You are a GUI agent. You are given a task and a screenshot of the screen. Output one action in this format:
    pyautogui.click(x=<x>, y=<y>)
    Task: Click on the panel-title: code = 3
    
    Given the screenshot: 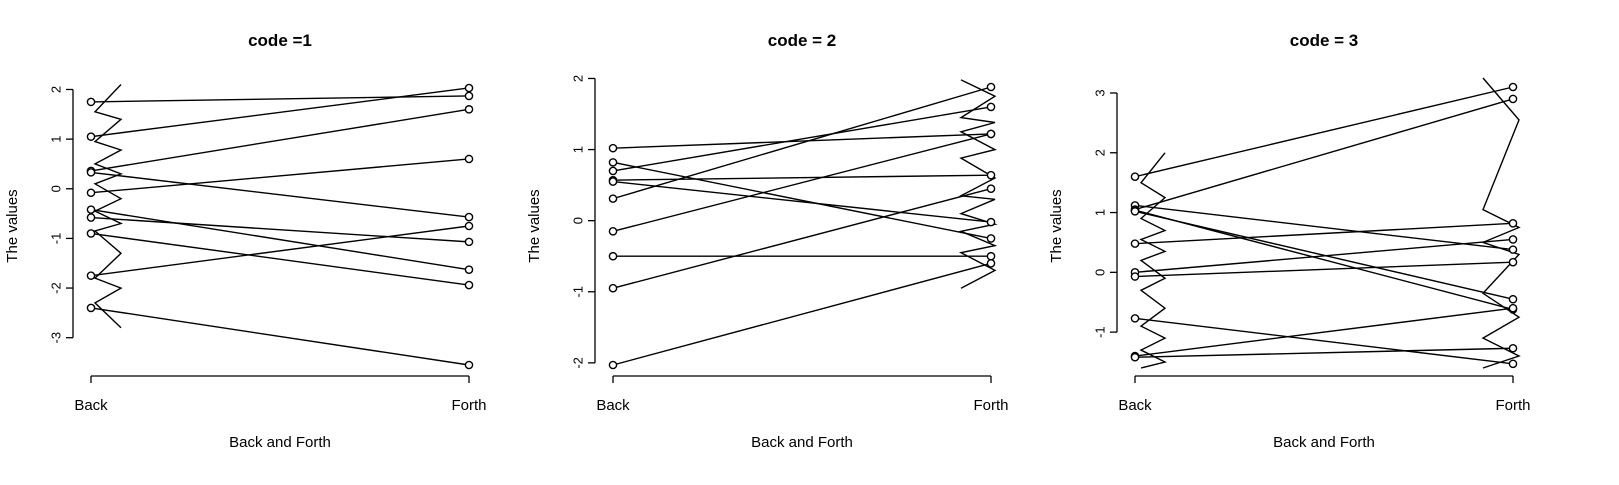 What is the action you would take?
    pyautogui.click(x=1324, y=40)
    